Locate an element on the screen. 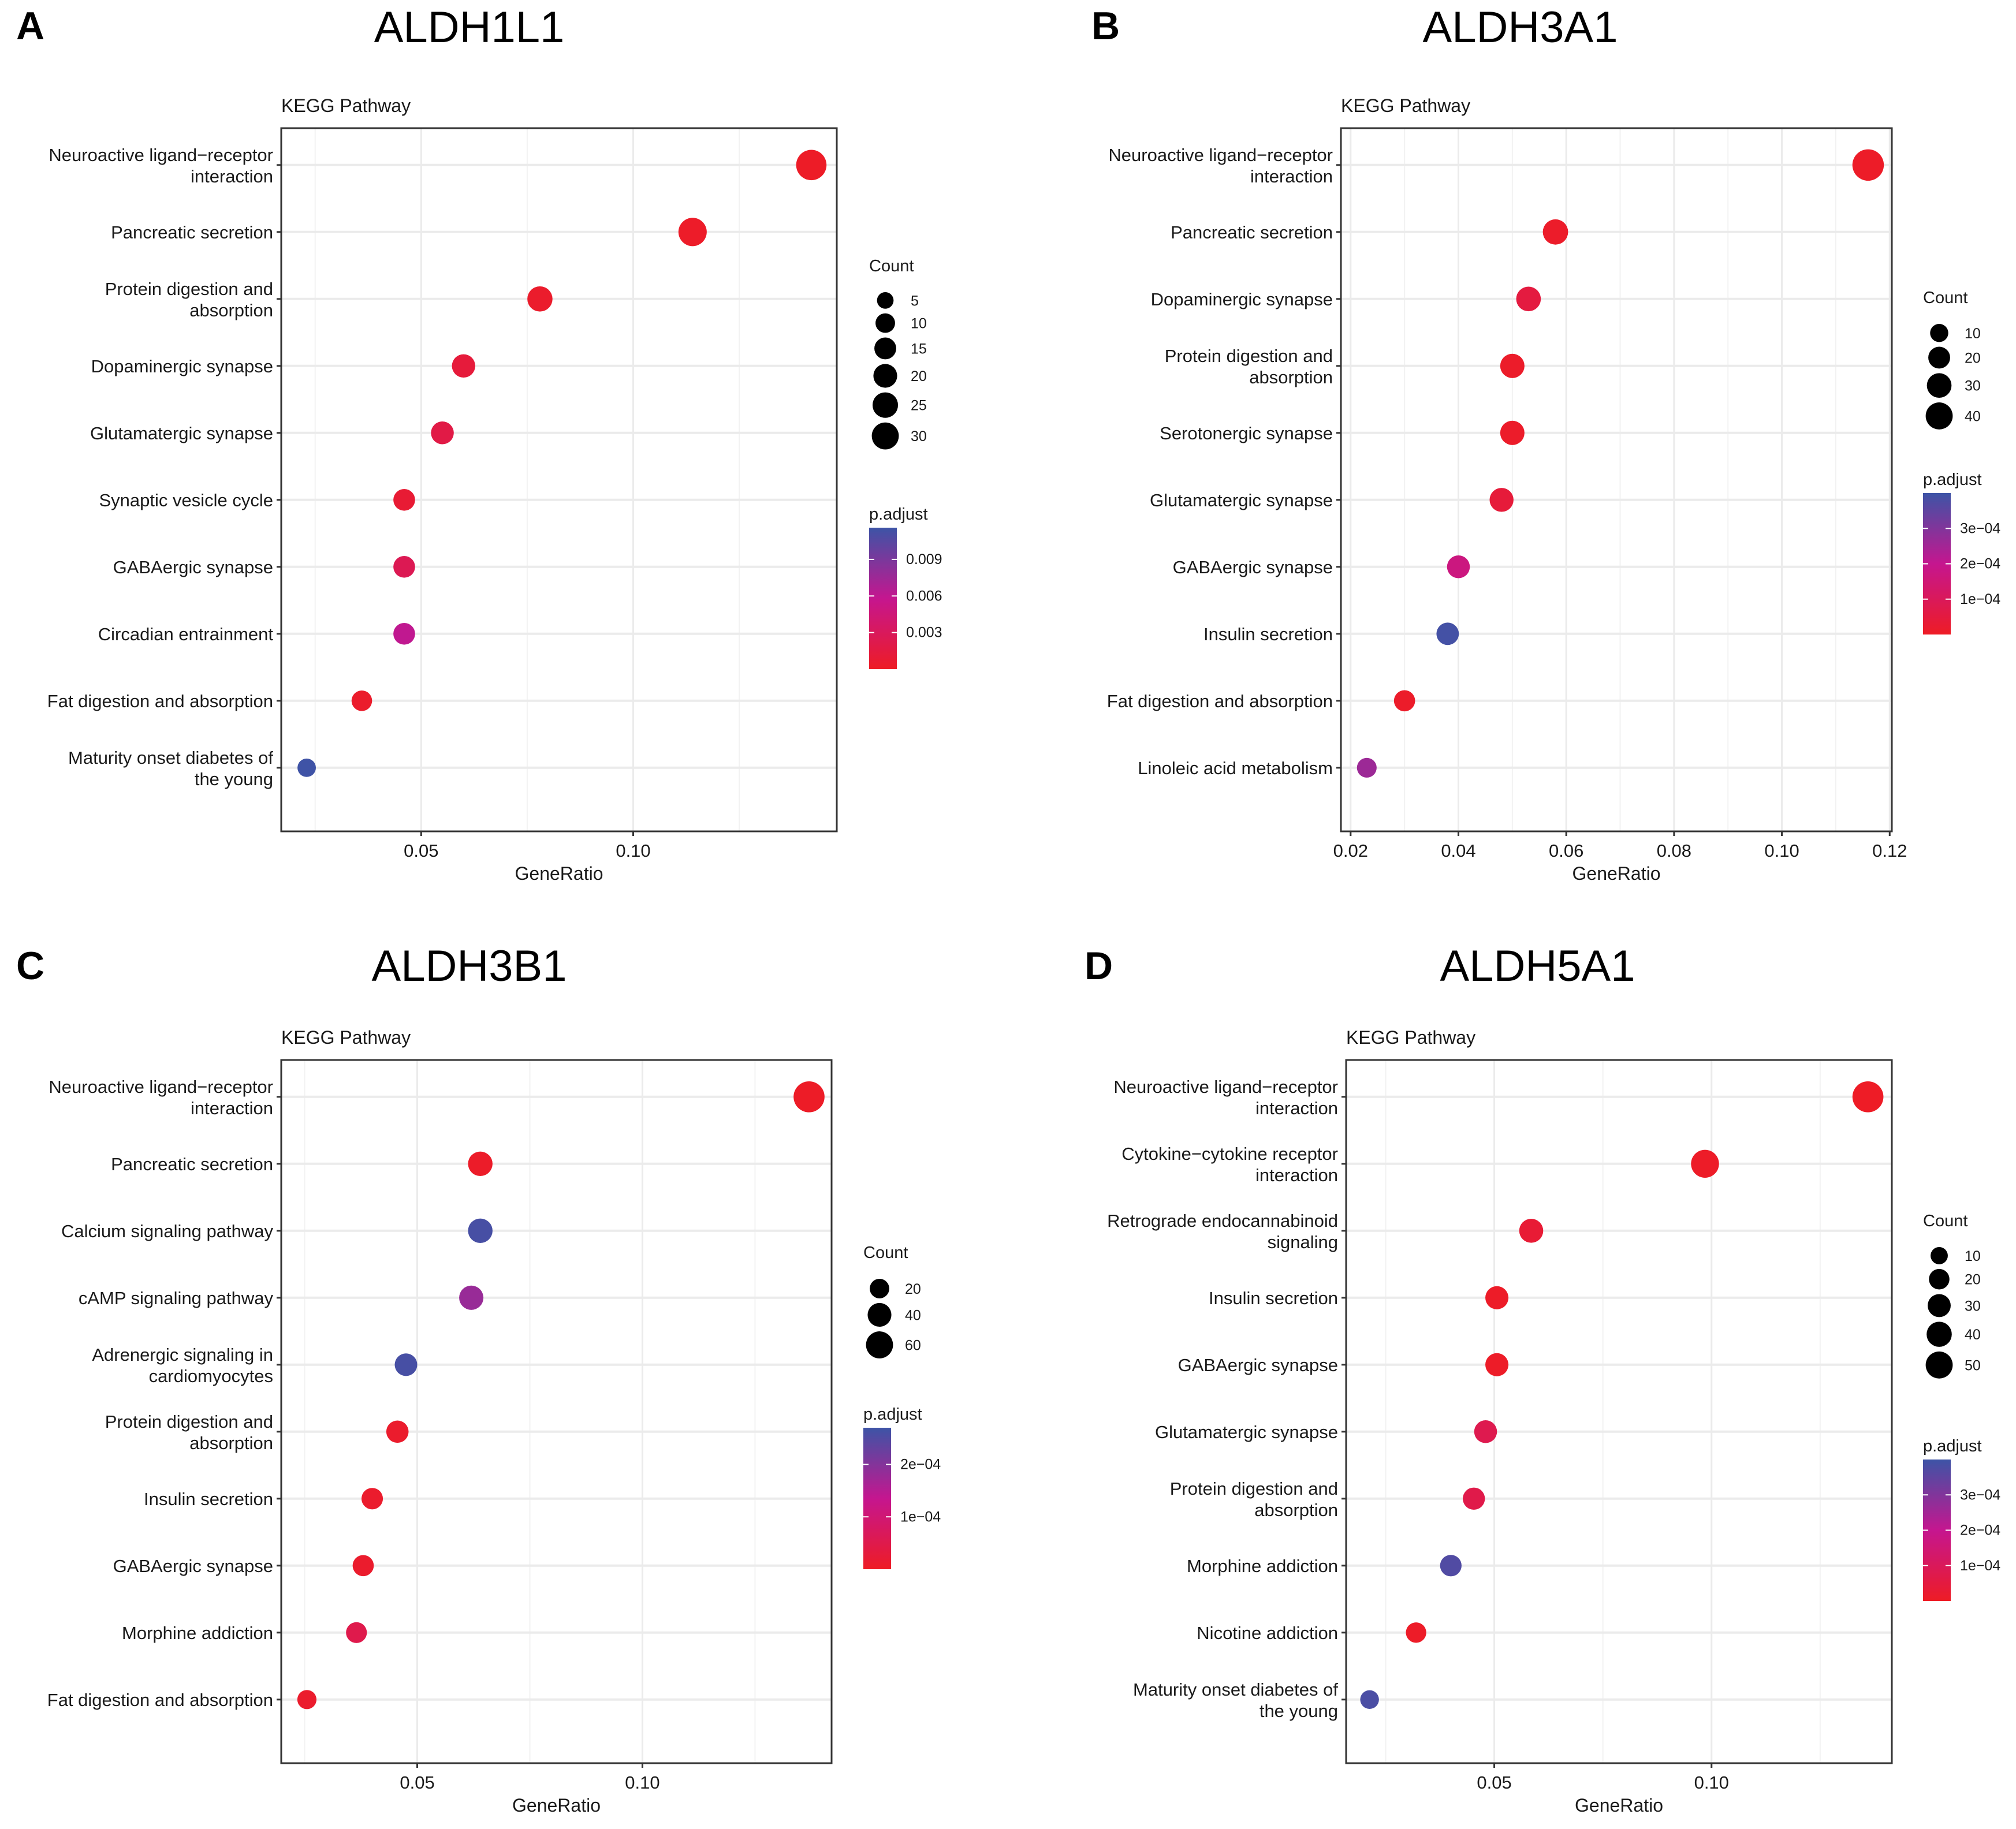 The image size is (2016, 1829). y-tick-label: Cytokine−cytokine receptor interaction is located at coordinates (1229, 1164).